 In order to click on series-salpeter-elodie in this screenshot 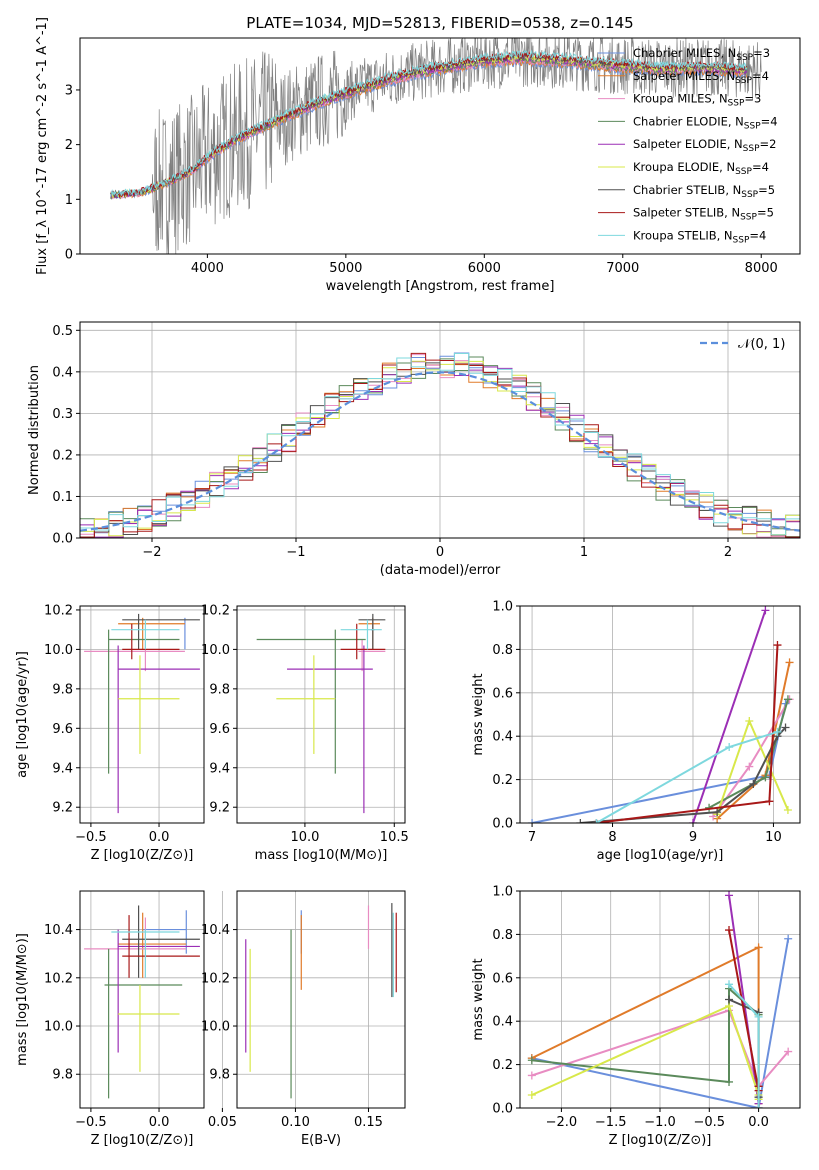, I will do `click(729, 714)`.